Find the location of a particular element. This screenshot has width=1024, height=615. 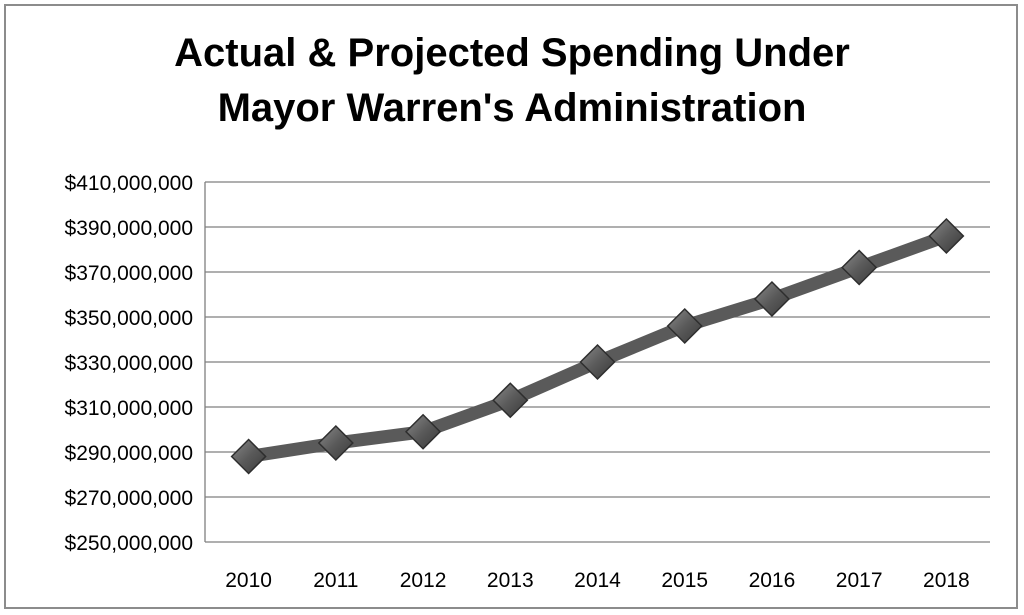

y-tick-label: $410,000,000 is located at coordinates (129, 183).